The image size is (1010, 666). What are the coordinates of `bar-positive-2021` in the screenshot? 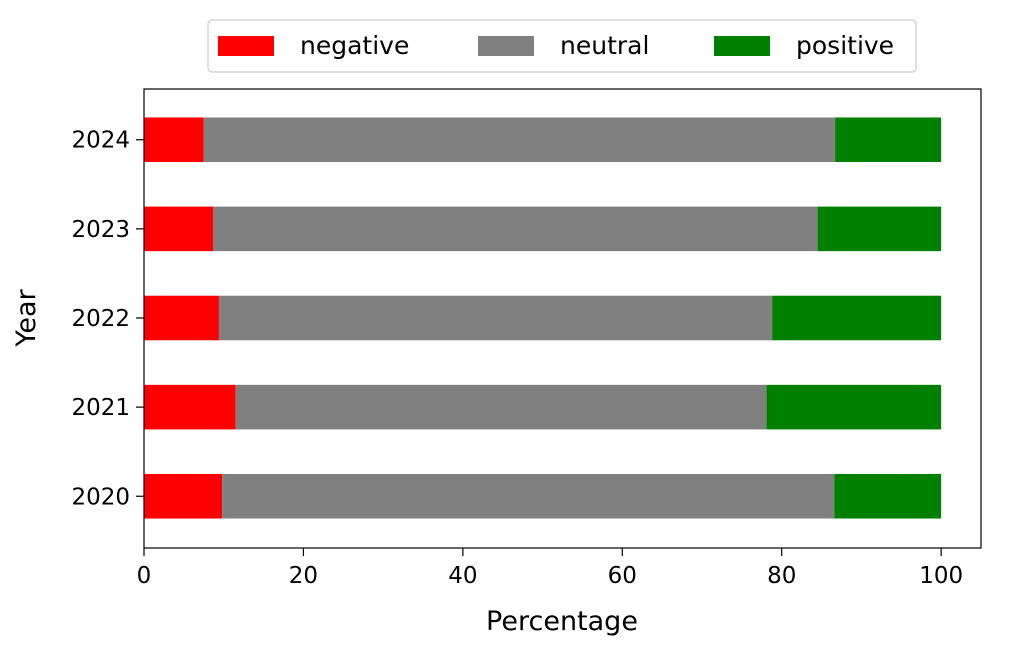 It's located at (854, 407).